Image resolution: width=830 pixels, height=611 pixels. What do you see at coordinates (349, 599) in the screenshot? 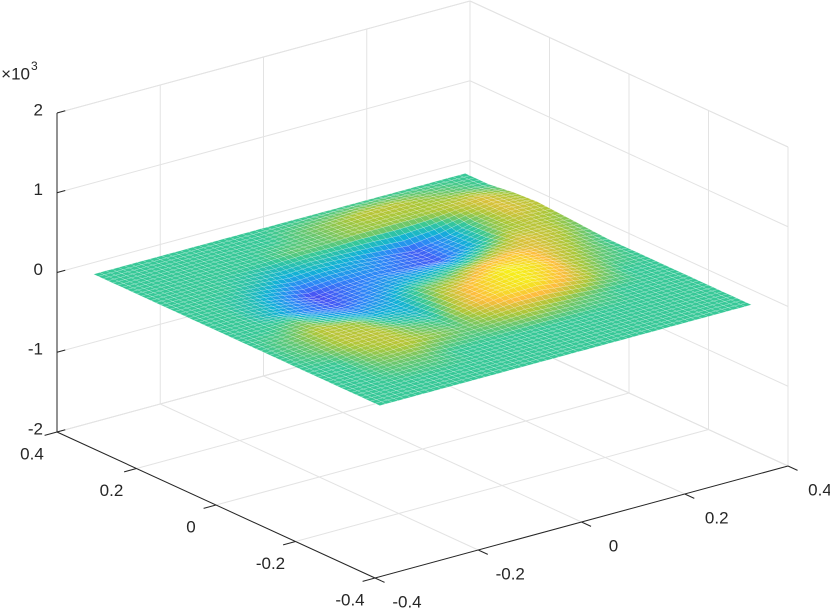
I see `y-tick-label: -0.4` at bounding box center [349, 599].